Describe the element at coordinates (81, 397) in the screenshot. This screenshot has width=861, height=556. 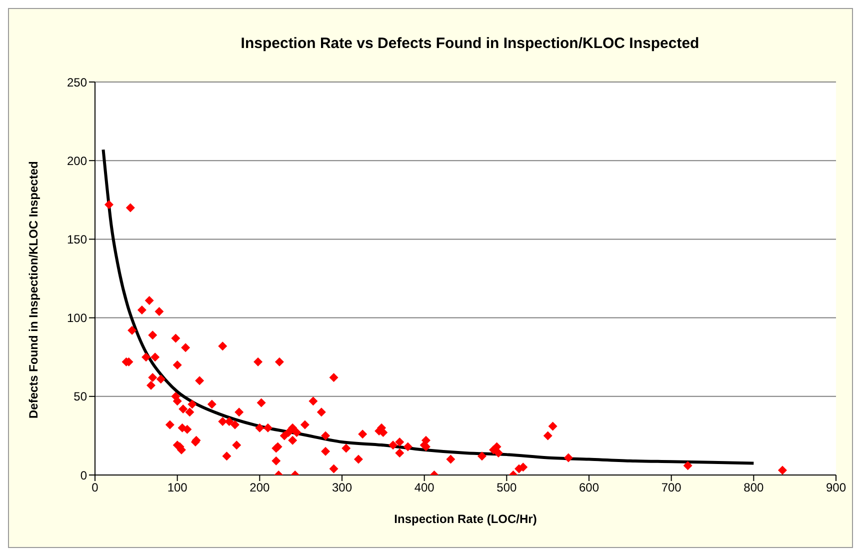
I see `y-tick-label: 50` at that location.